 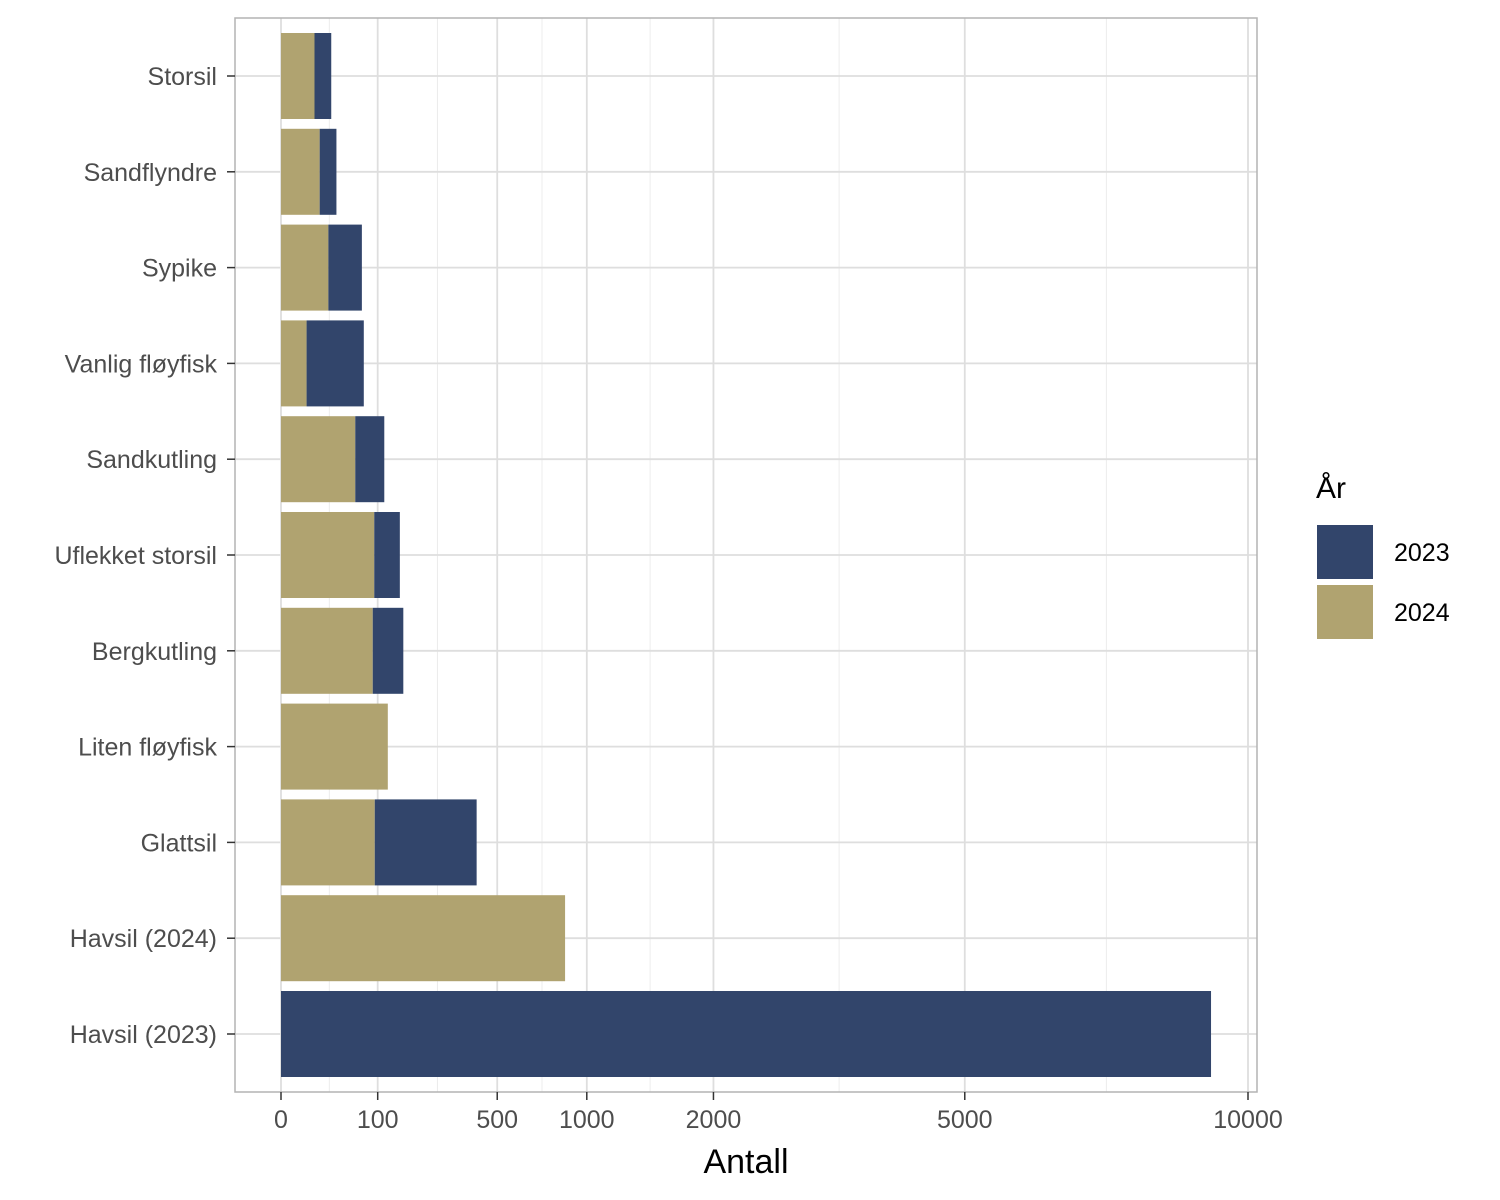 I want to click on y-tick-label: Sandkutling, so click(x=151, y=460).